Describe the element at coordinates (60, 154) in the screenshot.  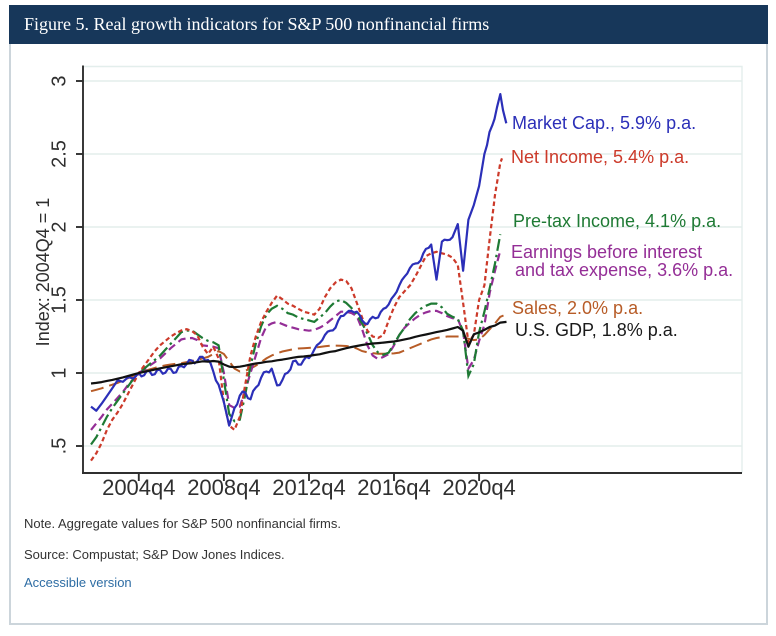
I see `svg-text: 2.5` at that location.